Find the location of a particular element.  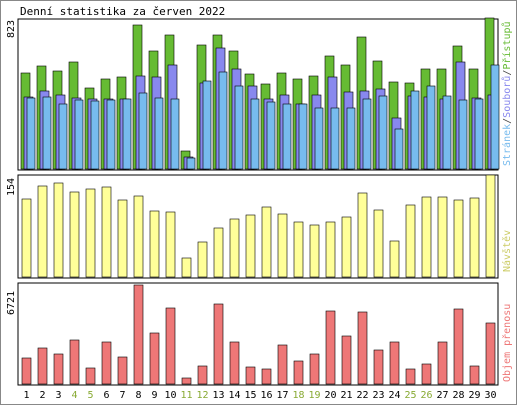

bar-requests-stránek-day-13 is located at coordinates (223, 120).